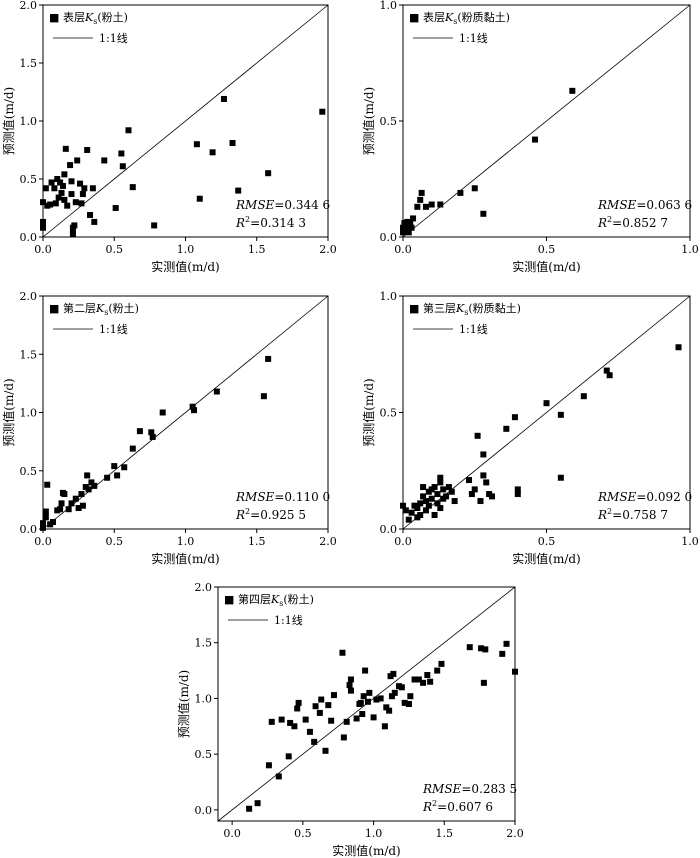  Describe the element at coordinates (270, 222) in the screenshot. I see `r2-stat: R2=0.314 3` at that location.